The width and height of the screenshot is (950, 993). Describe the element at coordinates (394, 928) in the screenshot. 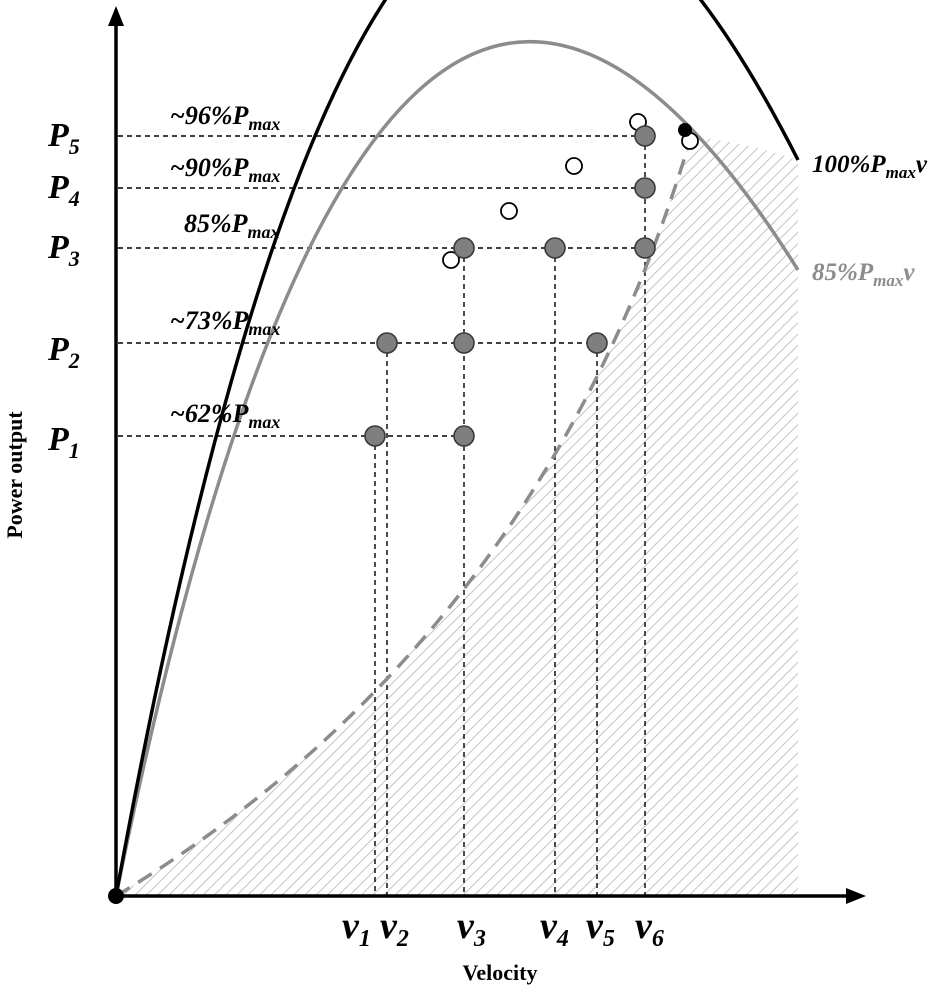

I see `label-v2: v2` at that location.